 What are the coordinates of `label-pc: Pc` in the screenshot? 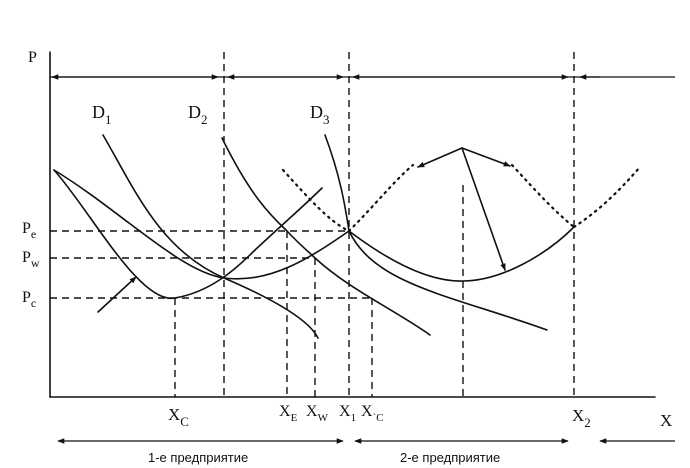 It's located at (29, 299).